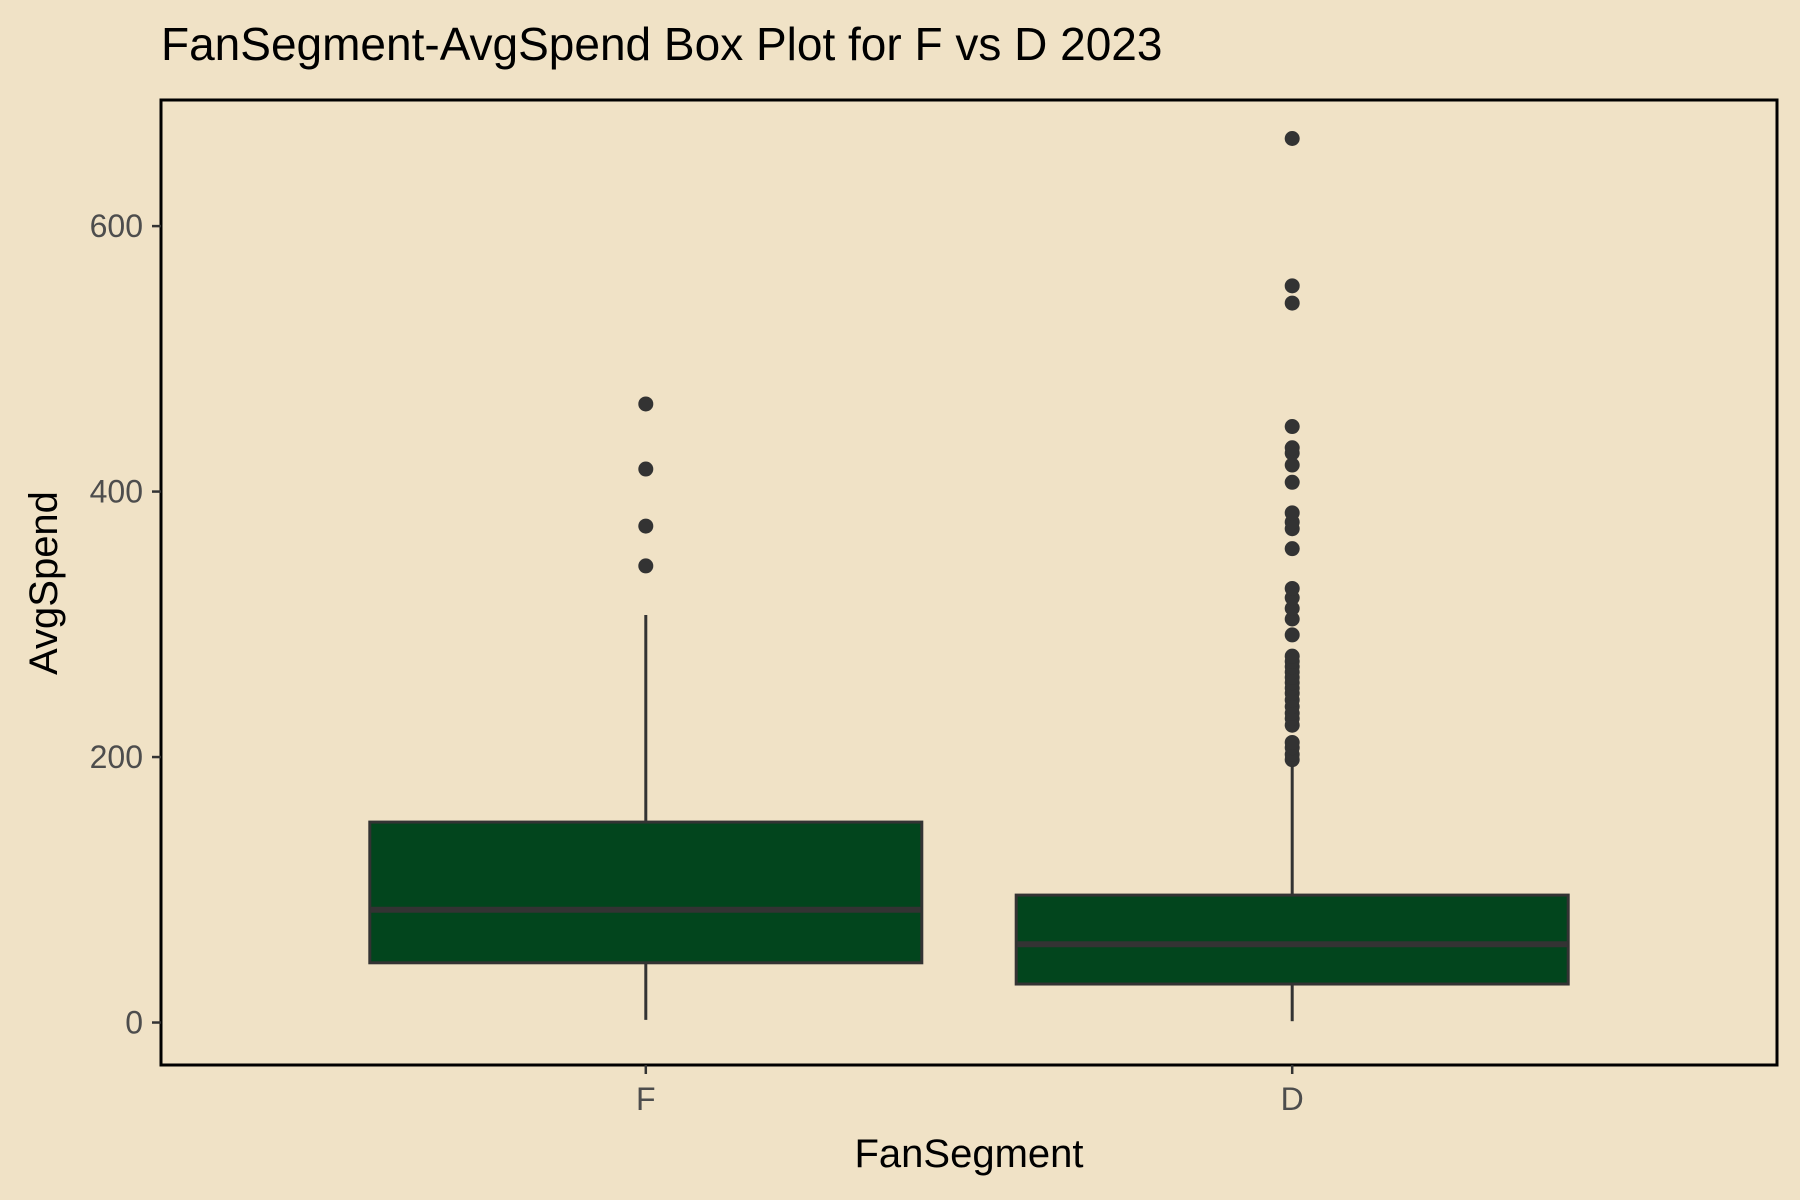 This screenshot has height=1200, width=1800. What do you see at coordinates (116, 226) in the screenshot?
I see `y-tick-label-600: 600` at bounding box center [116, 226].